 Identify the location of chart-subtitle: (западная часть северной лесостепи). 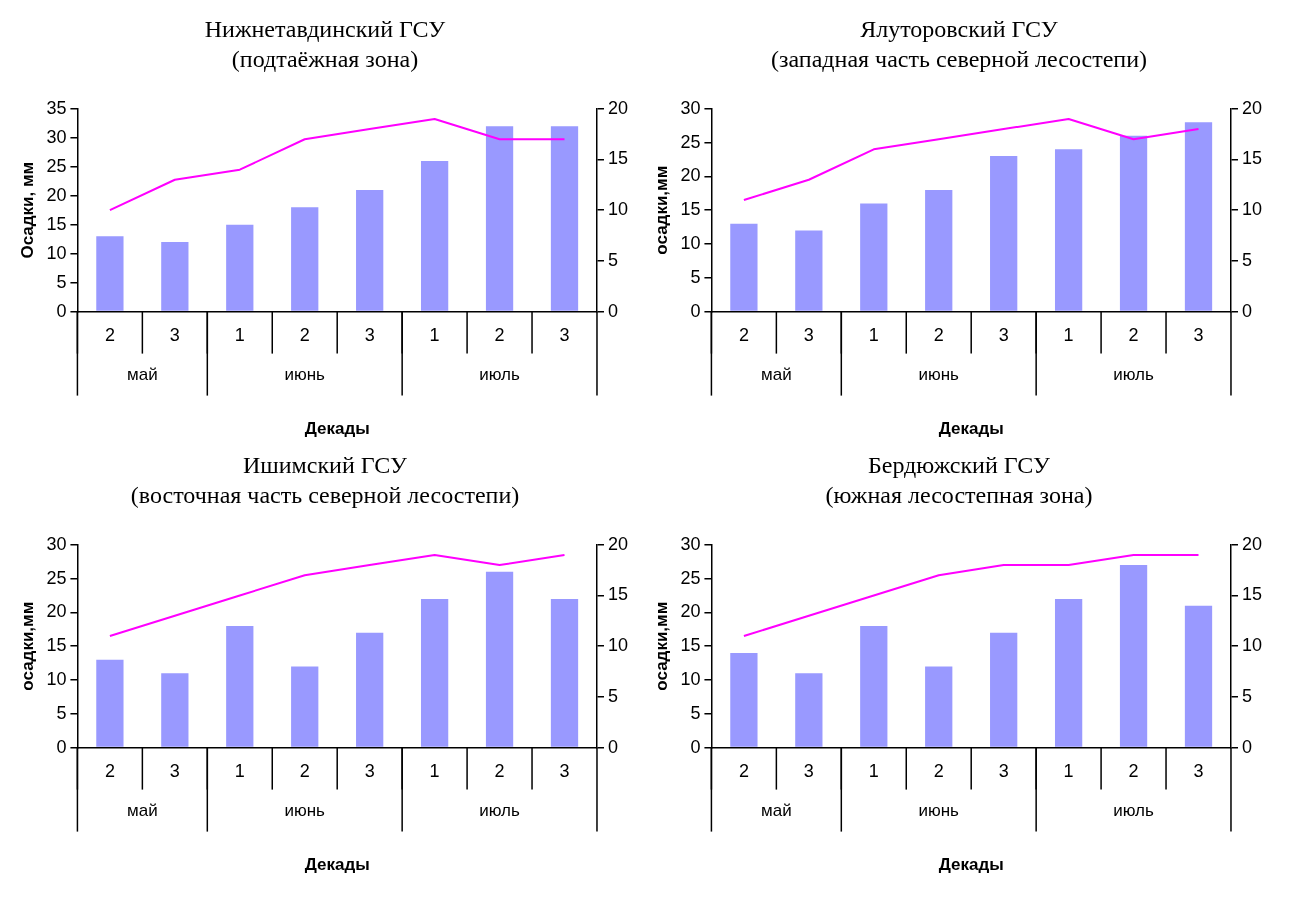
(959, 59).